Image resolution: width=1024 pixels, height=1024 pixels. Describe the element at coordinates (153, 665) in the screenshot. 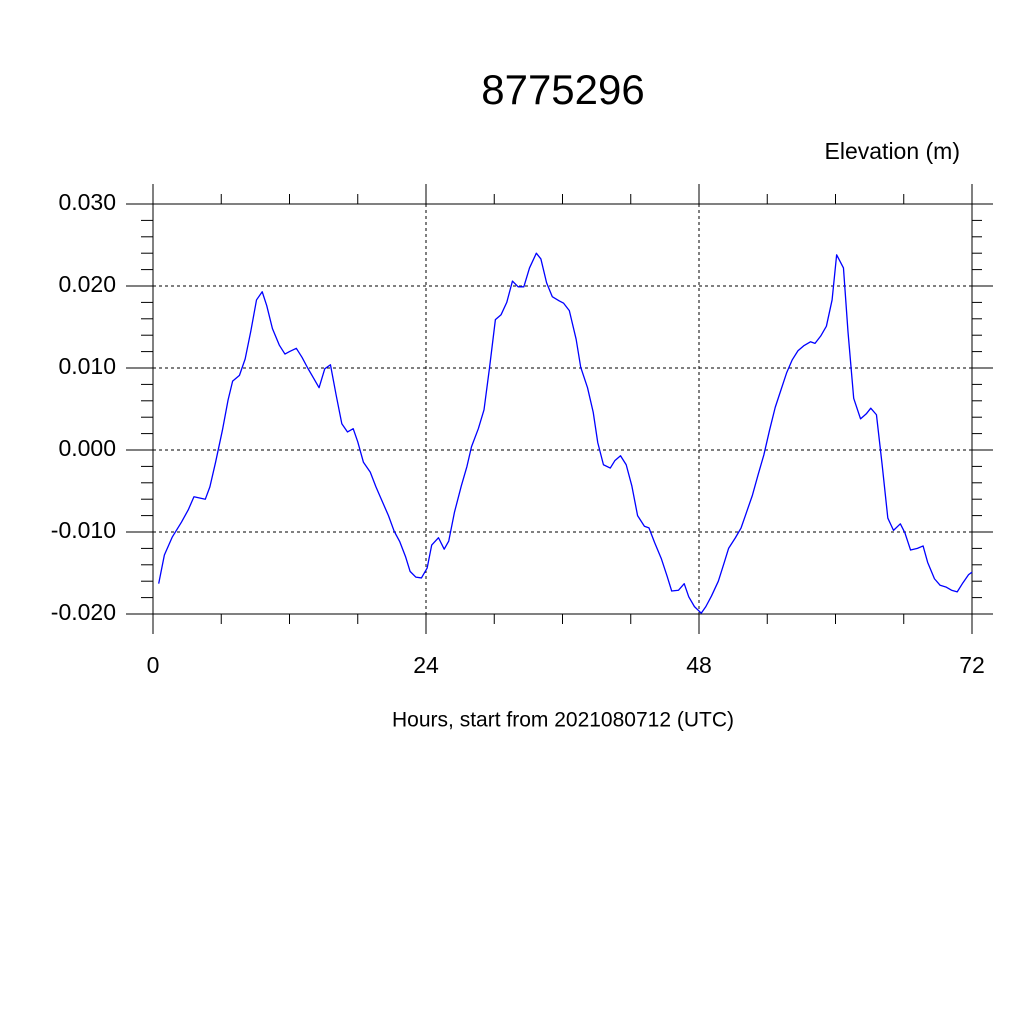

I see `x-tick-label: 0` at that location.